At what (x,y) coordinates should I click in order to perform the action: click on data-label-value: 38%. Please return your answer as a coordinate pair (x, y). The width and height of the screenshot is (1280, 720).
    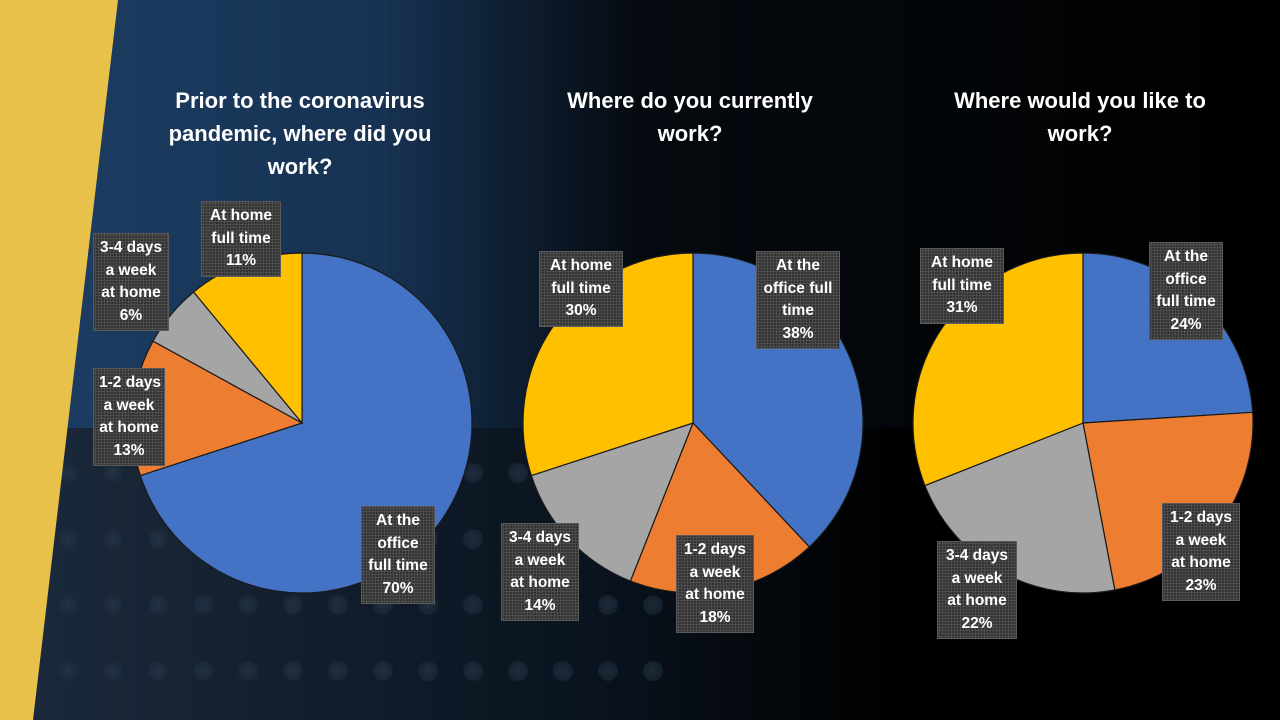
    Looking at the image, I should click on (798, 333).